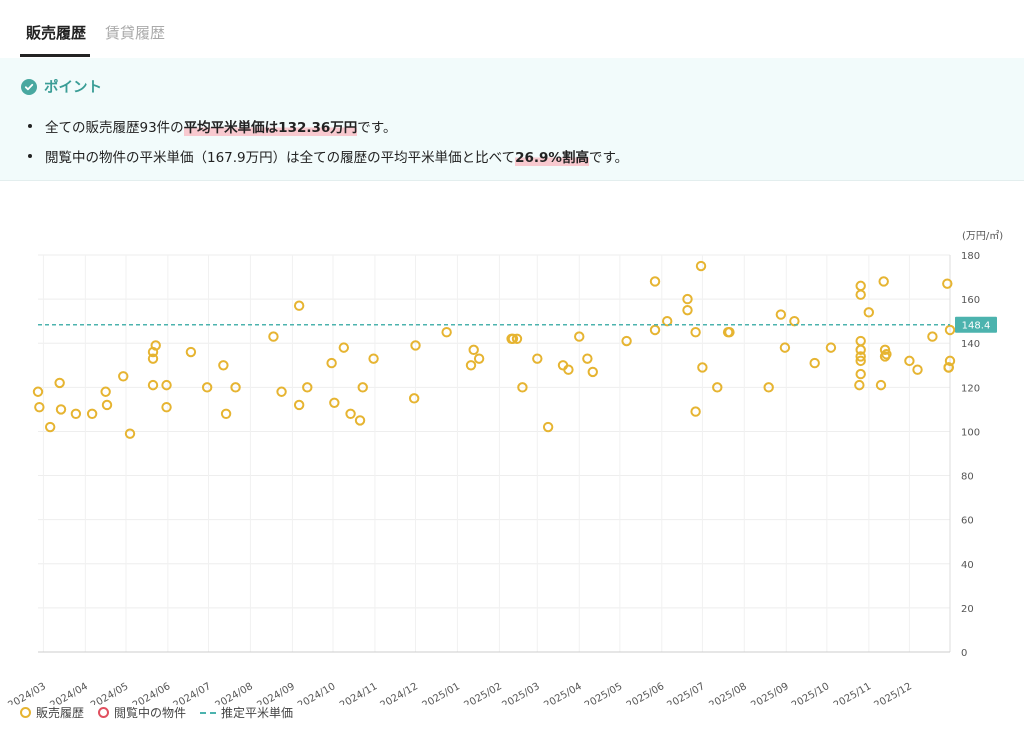 The width and height of the screenshot is (1024, 747). I want to click on check-circle-icon, so click(29, 86).